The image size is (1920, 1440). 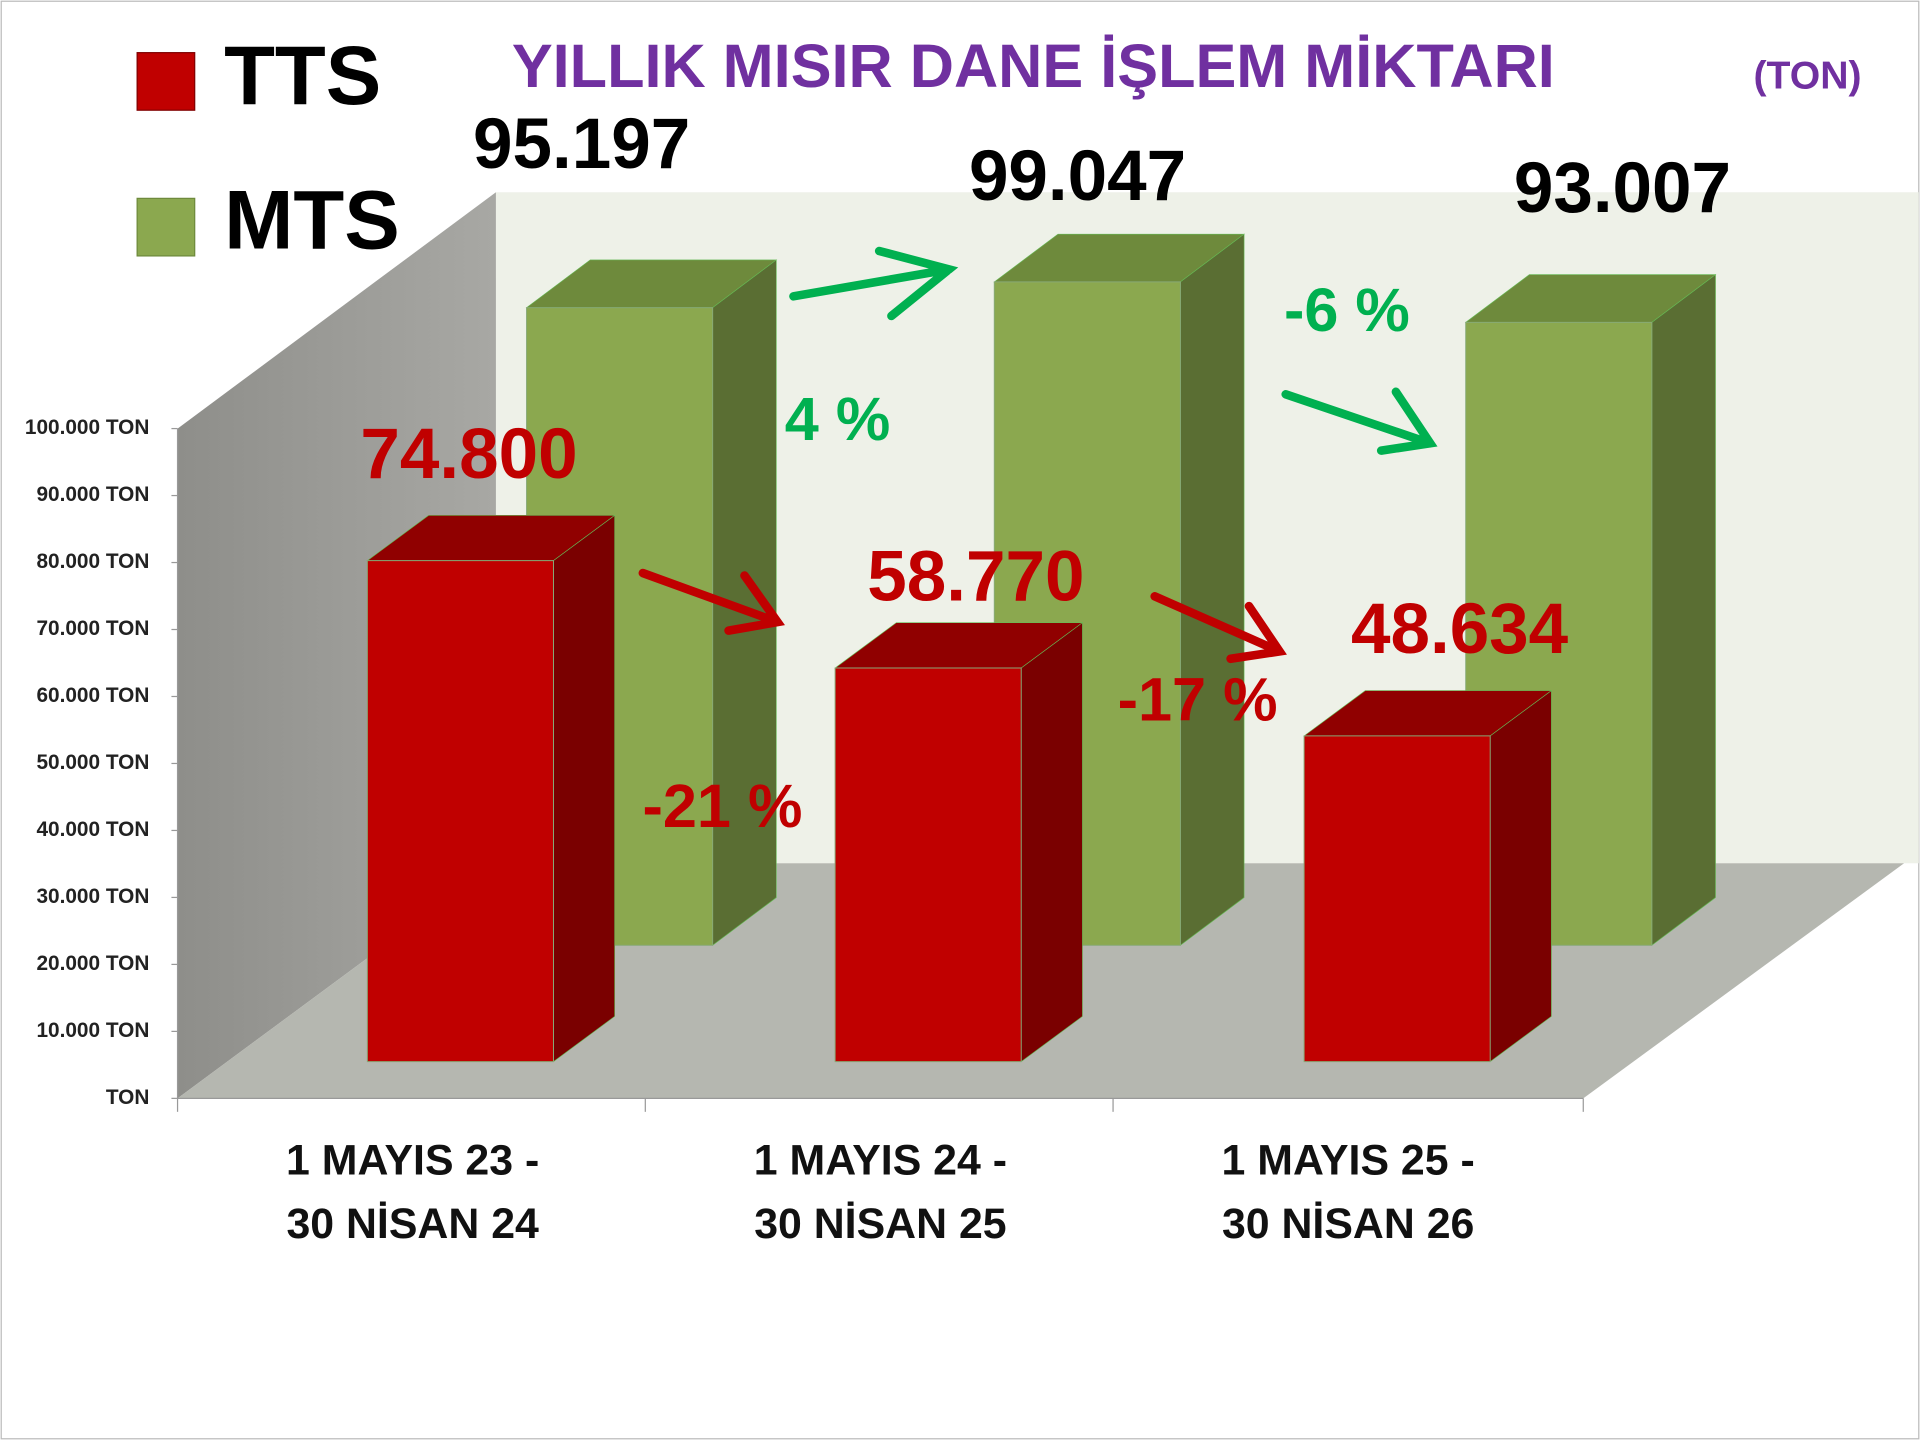 What do you see at coordinates (1038, 455) in the screenshot?
I see `arrows` at bounding box center [1038, 455].